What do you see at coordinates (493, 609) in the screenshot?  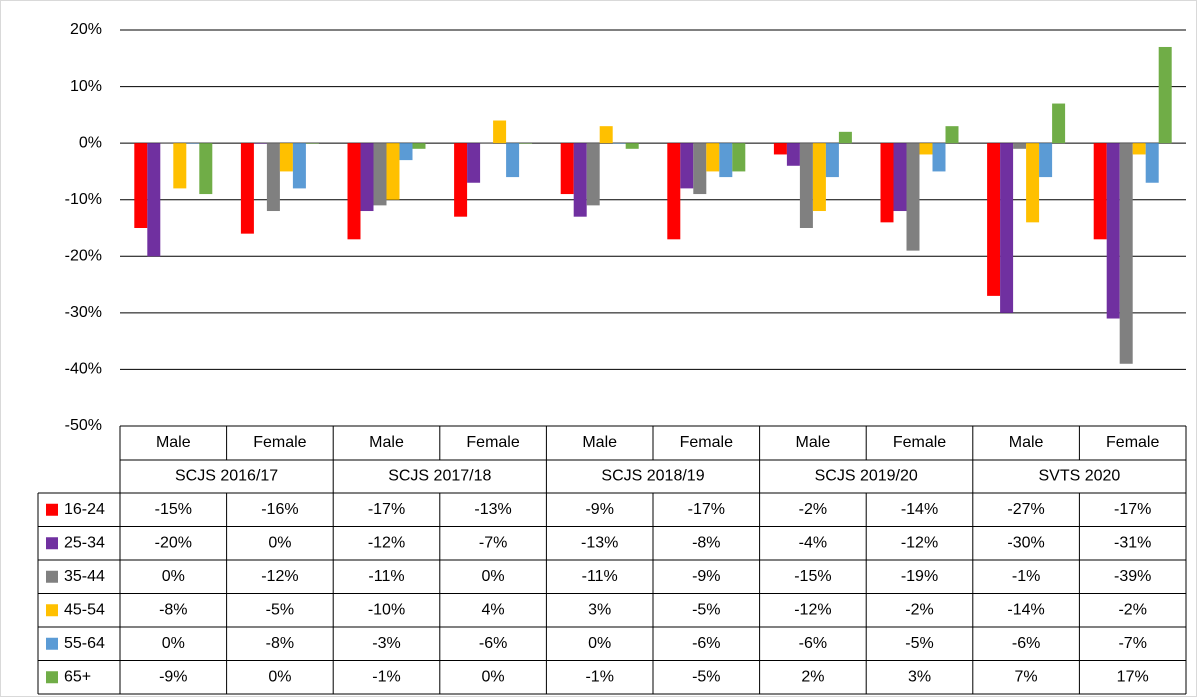 I see `table-value: 4%` at bounding box center [493, 609].